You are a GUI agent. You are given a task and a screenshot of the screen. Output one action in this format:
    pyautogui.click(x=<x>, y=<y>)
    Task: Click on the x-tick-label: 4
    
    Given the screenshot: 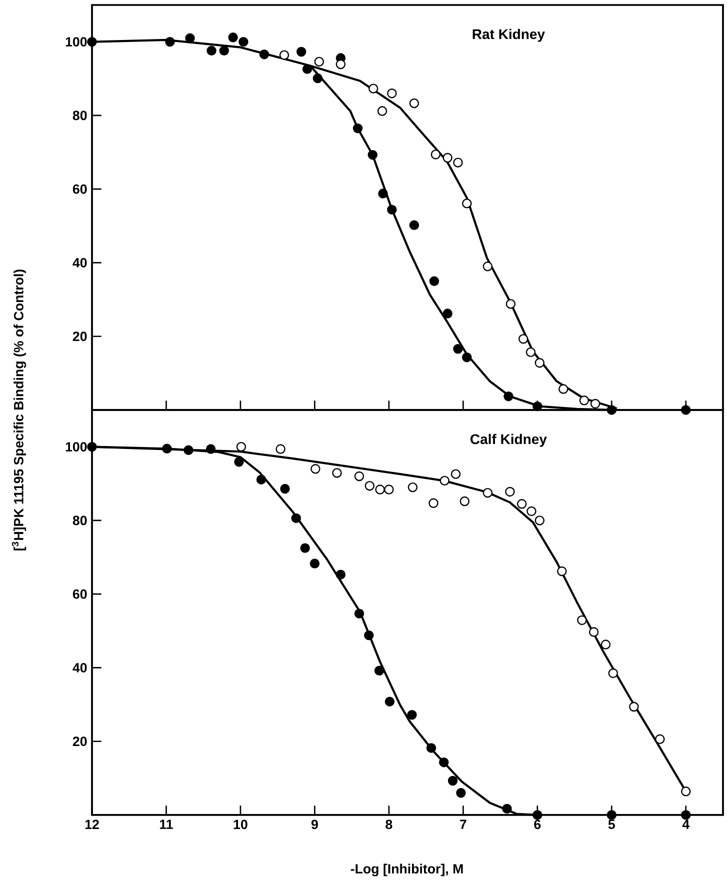 What is the action you would take?
    pyautogui.click(x=686, y=824)
    